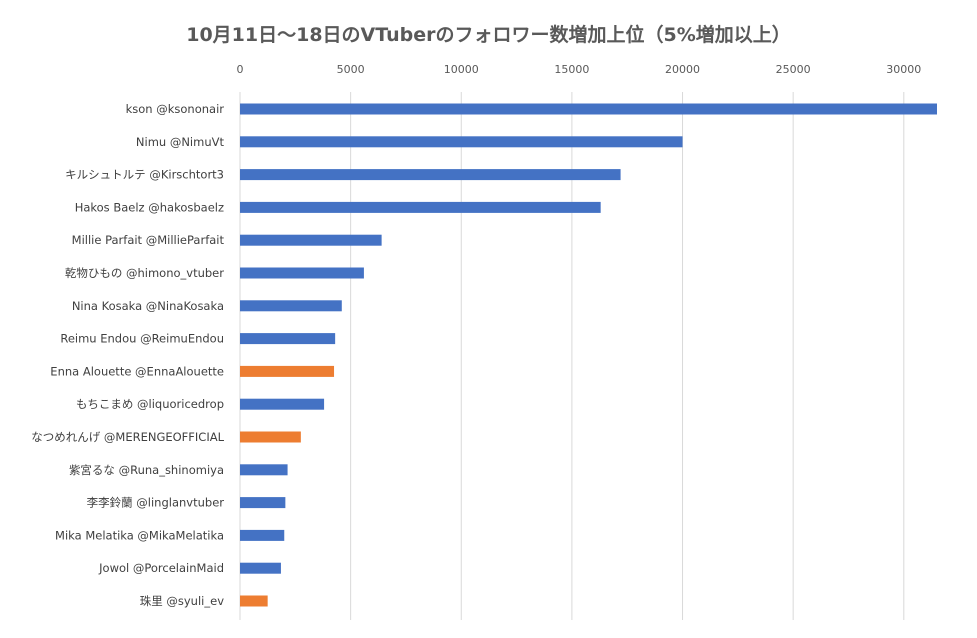  What do you see at coordinates (139, 535) in the screenshot?
I see `category-label: Mika Melatika @MikaMelatika` at bounding box center [139, 535].